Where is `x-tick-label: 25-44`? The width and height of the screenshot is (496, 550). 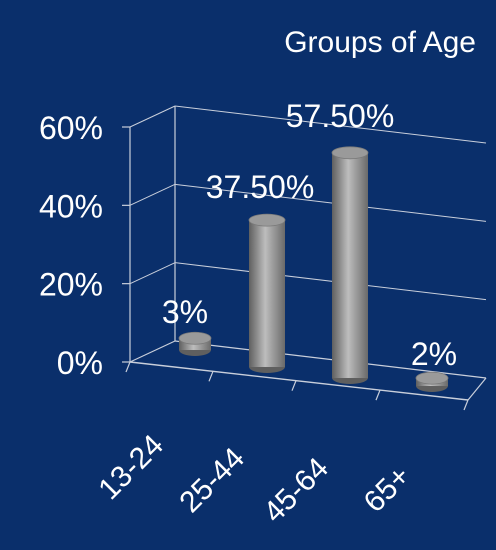
x-tick-label: 25-44 is located at coordinates (212, 481).